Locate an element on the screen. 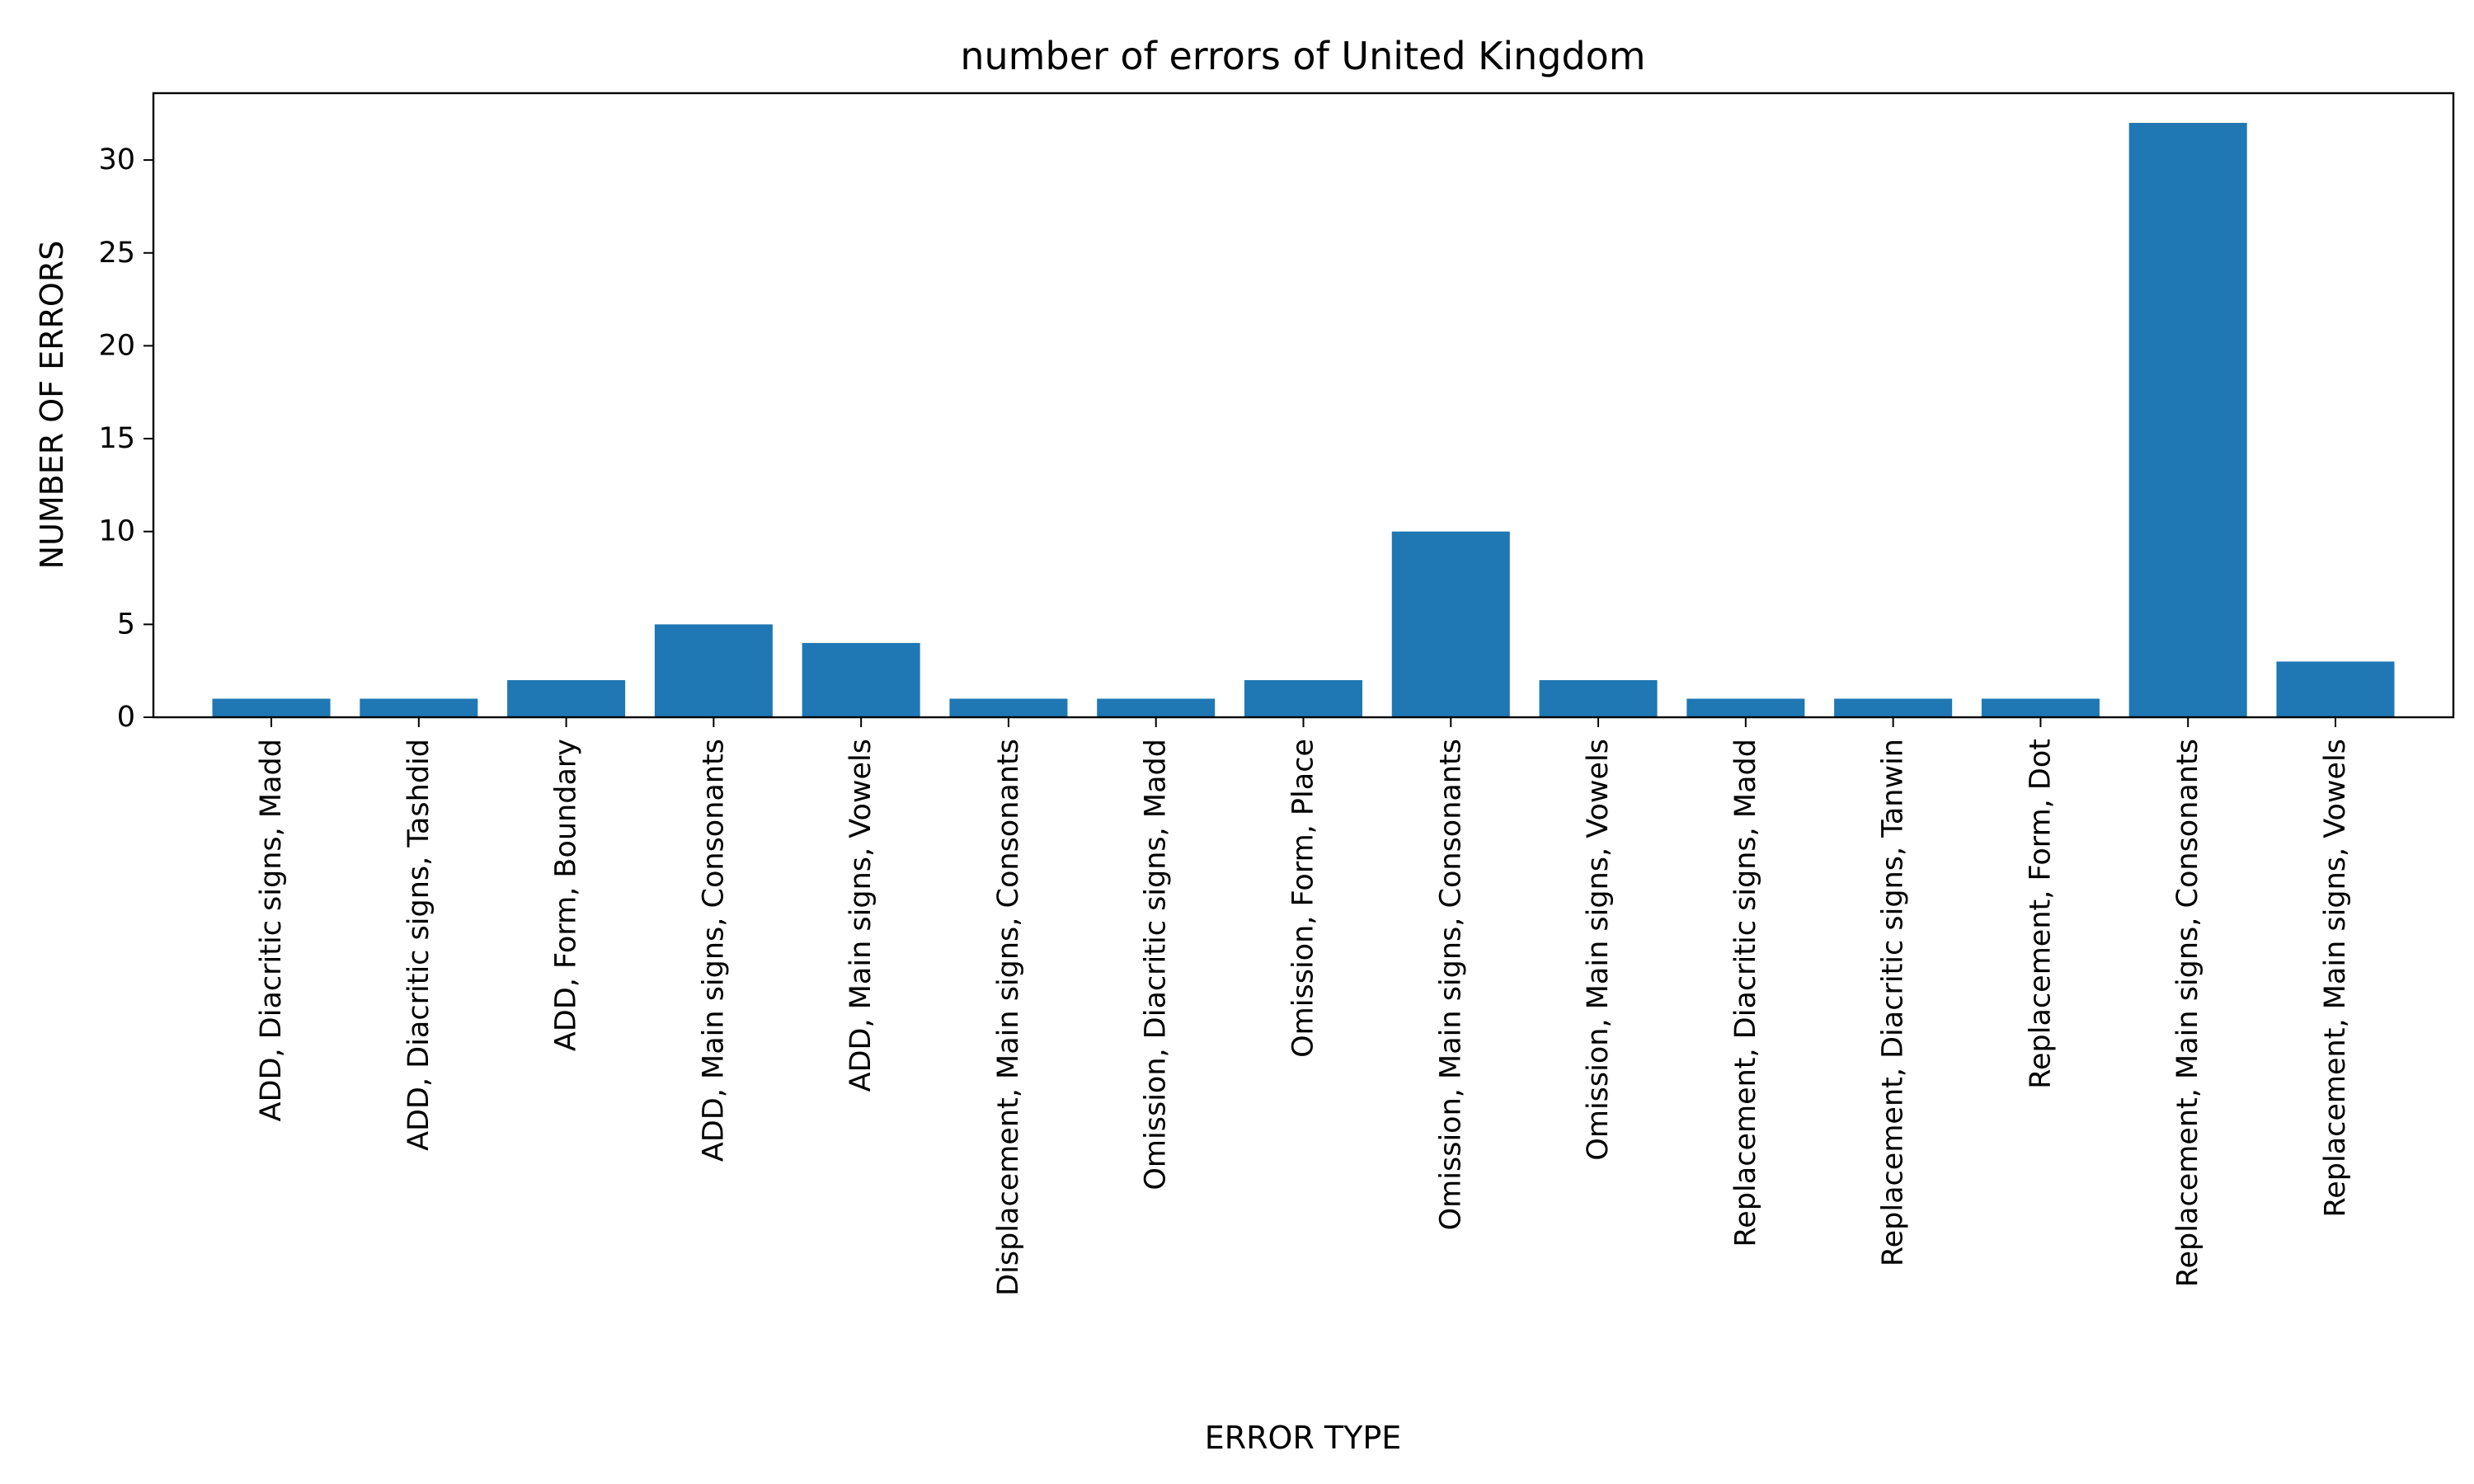  x-tick-label: Replacement, Main signs, Consonants is located at coordinates (2187, 1013).